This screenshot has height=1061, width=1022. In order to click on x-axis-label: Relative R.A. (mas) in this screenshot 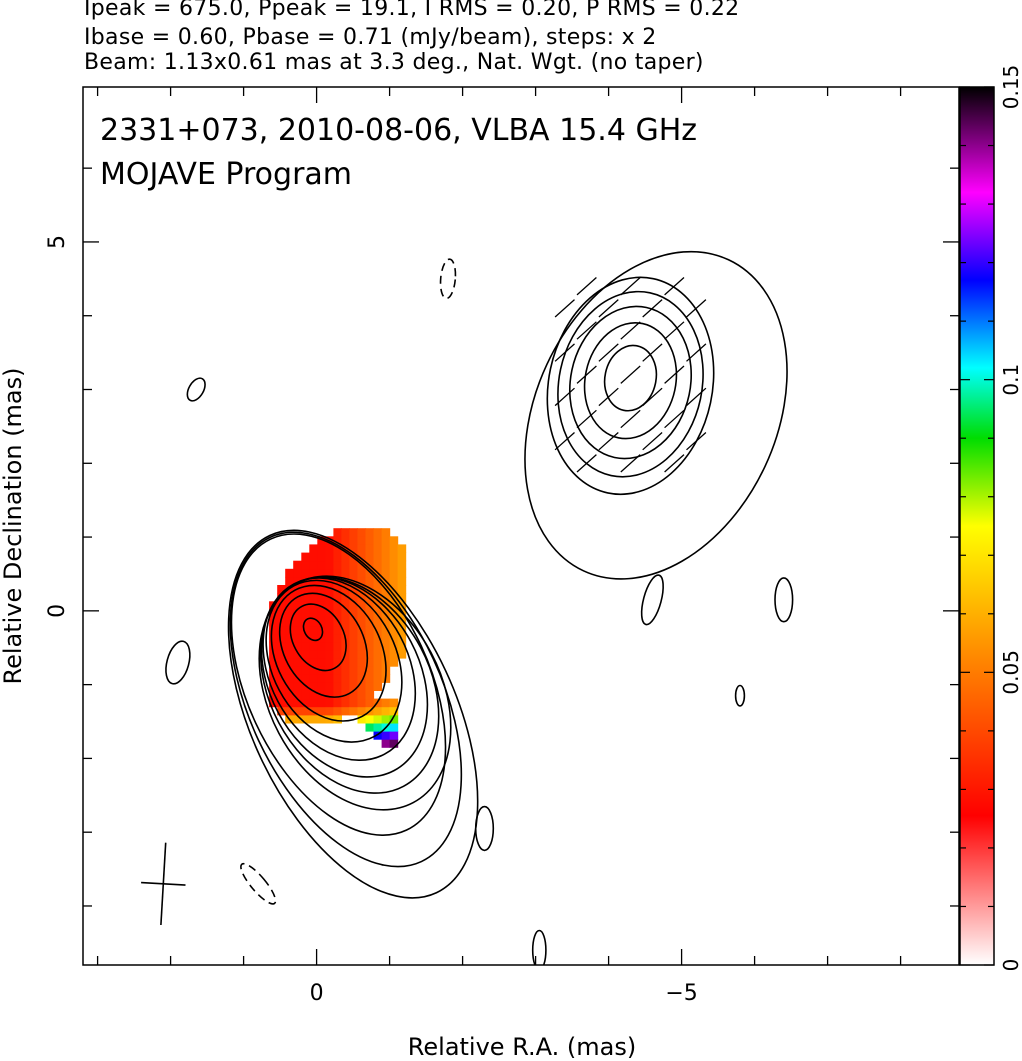, I will do `click(522, 1047)`.